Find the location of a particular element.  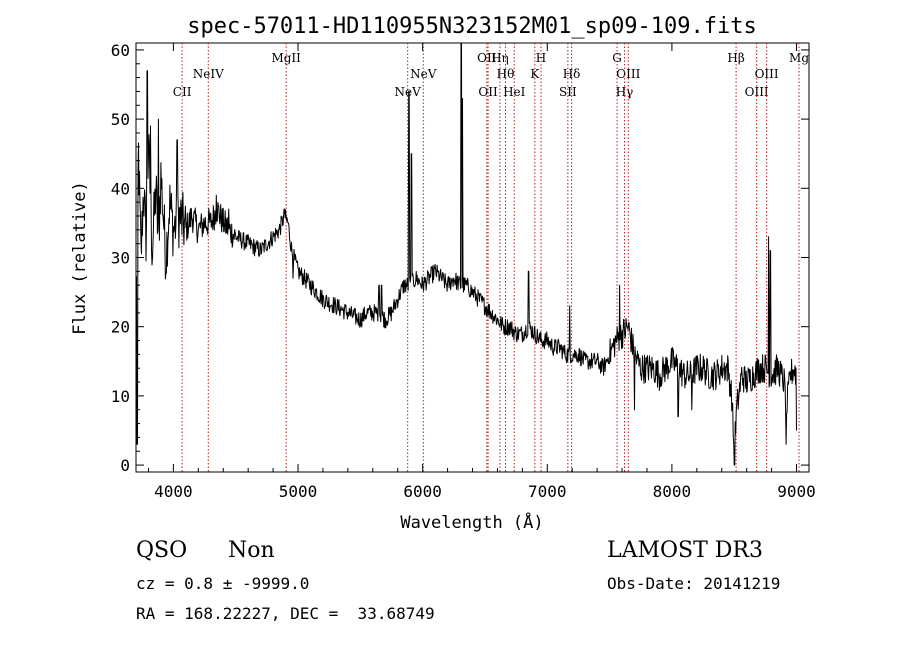

line-marker-label: HeI is located at coordinates (514, 92).